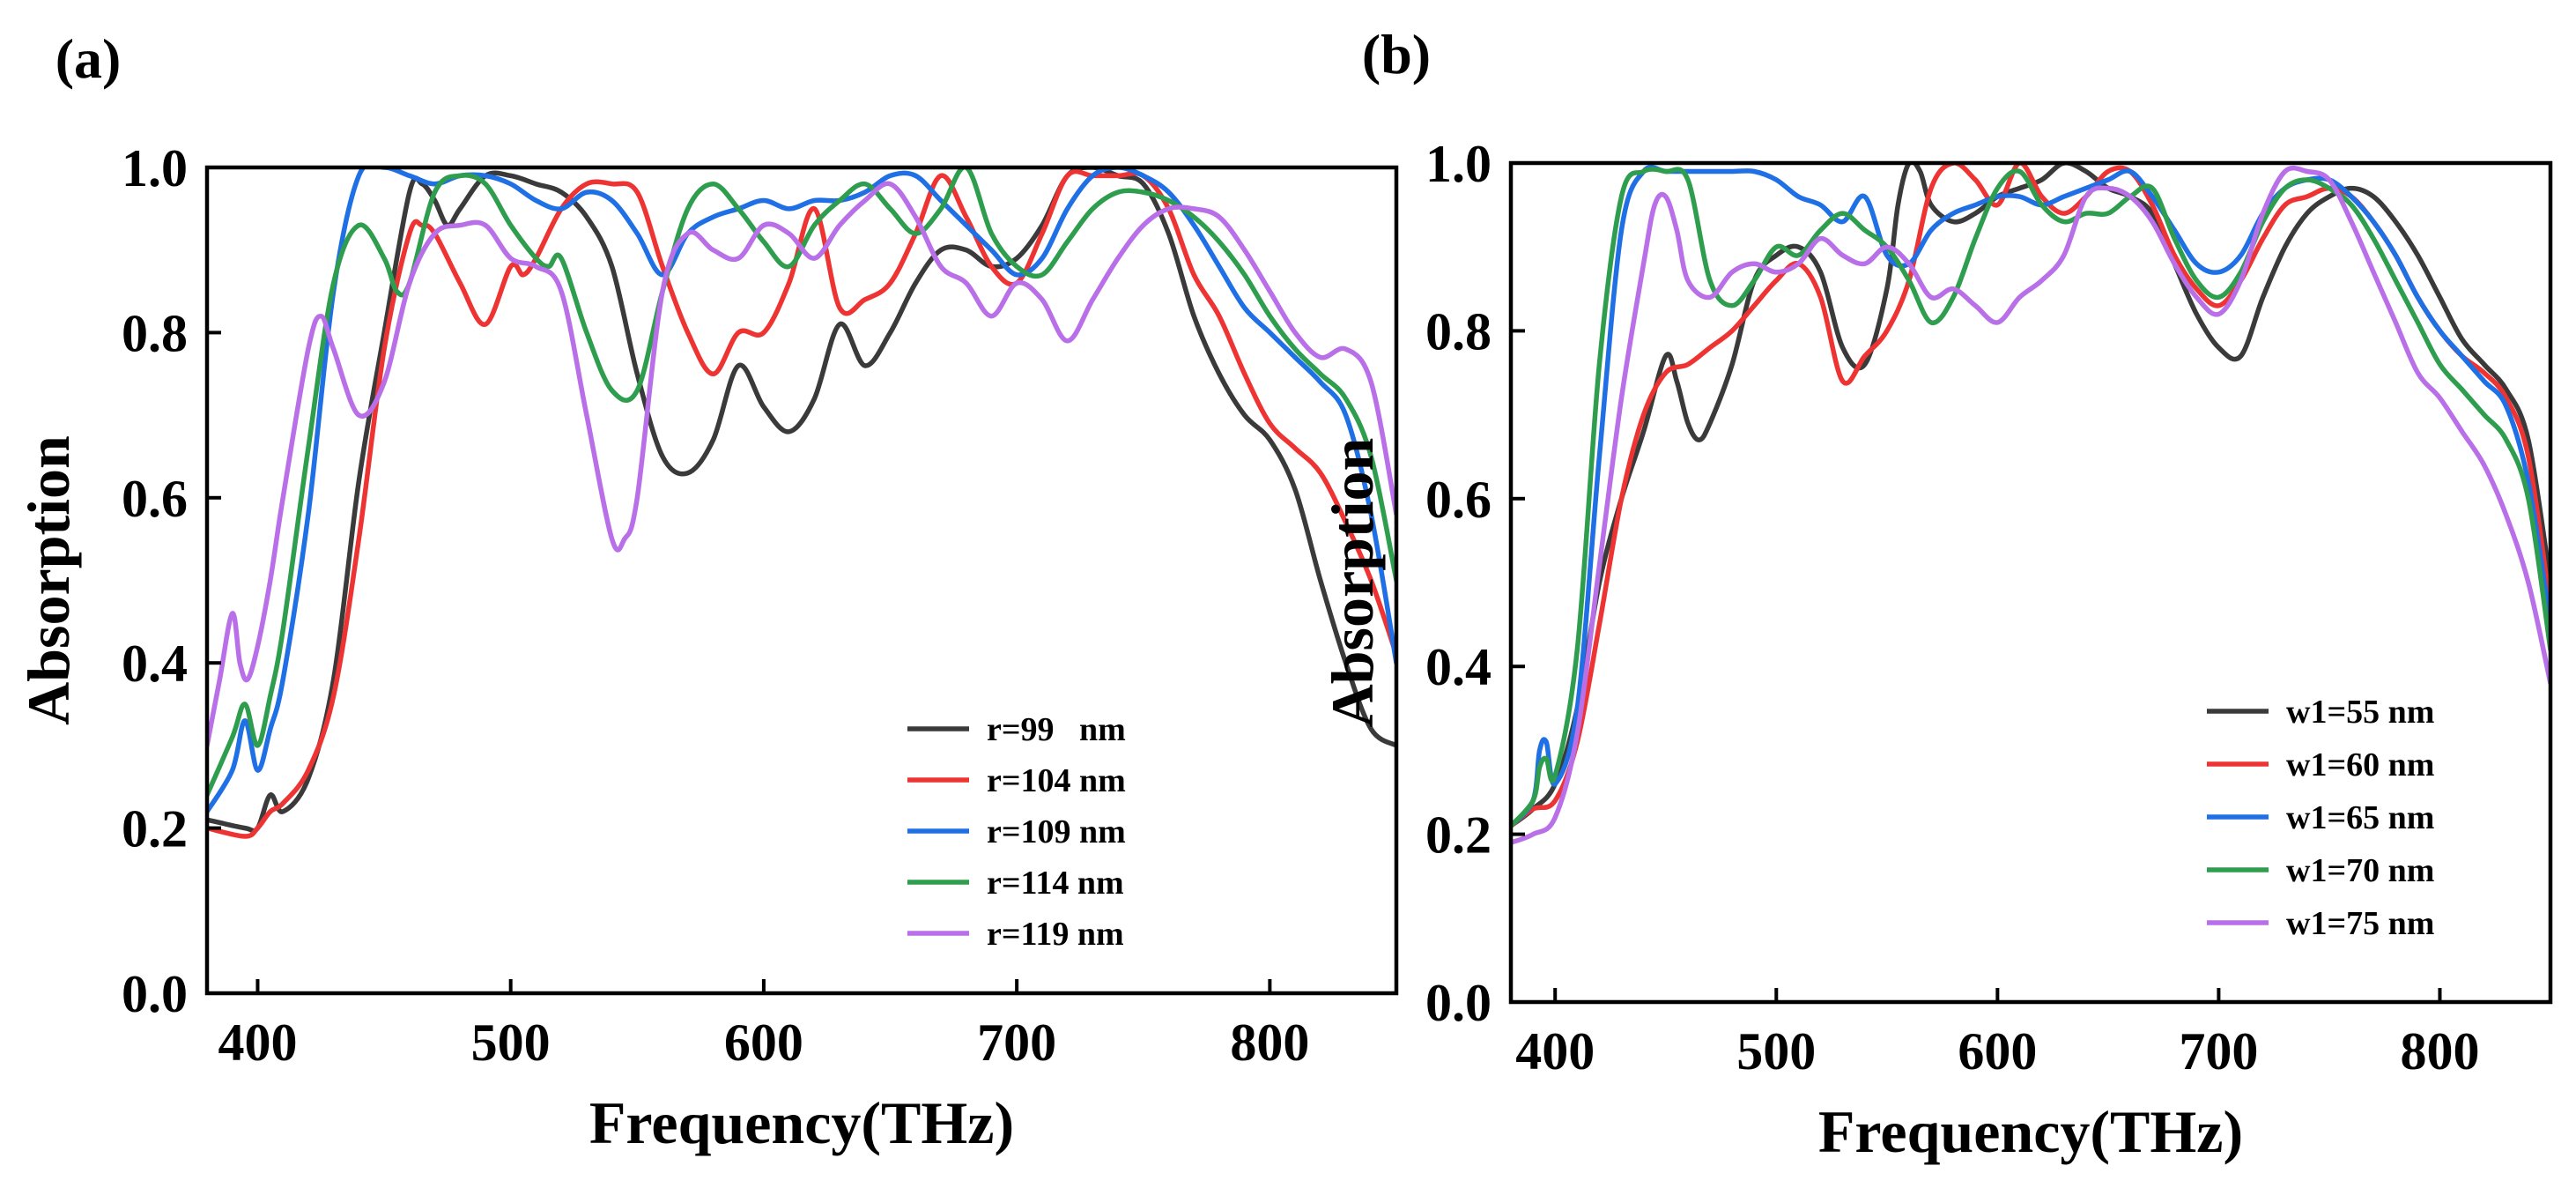 The height and width of the screenshot is (1188, 2576). Describe the element at coordinates (1057, 730) in the screenshot. I see `legend-label: r=99 nm` at that location.